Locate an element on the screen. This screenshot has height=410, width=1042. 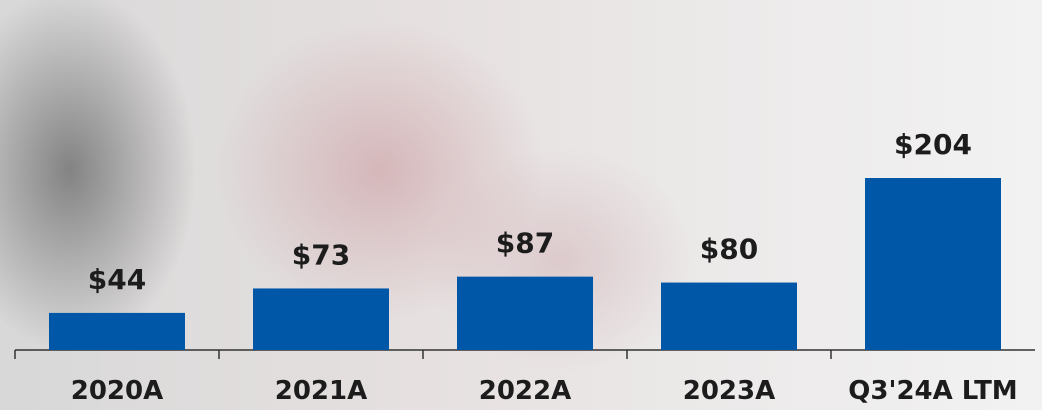
x-tick-label: 2021A is located at coordinates (321, 391).